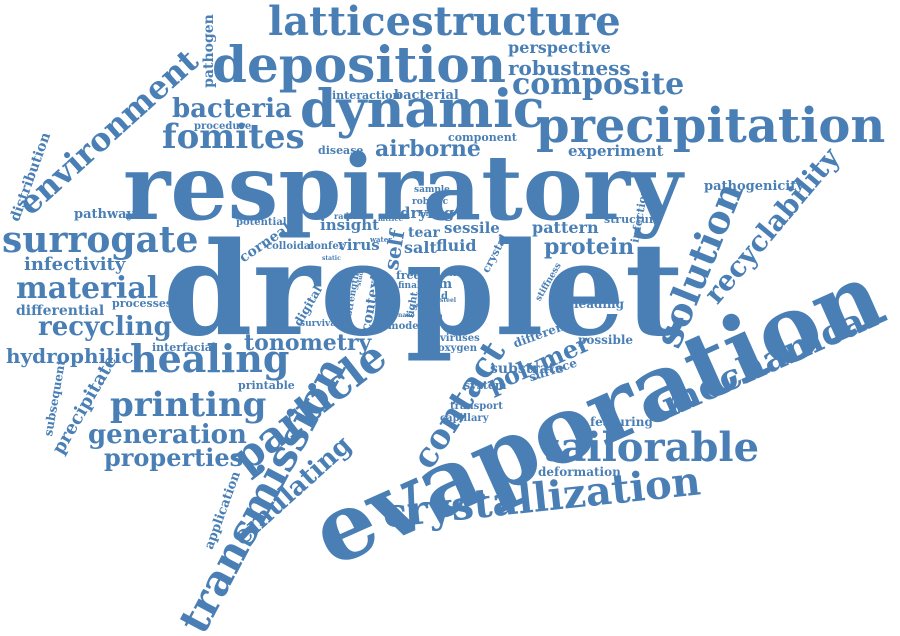 Image resolution: width=900 pixels, height=636 pixels. I want to click on word-latticestructure: latticestructure, so click(444, 22).